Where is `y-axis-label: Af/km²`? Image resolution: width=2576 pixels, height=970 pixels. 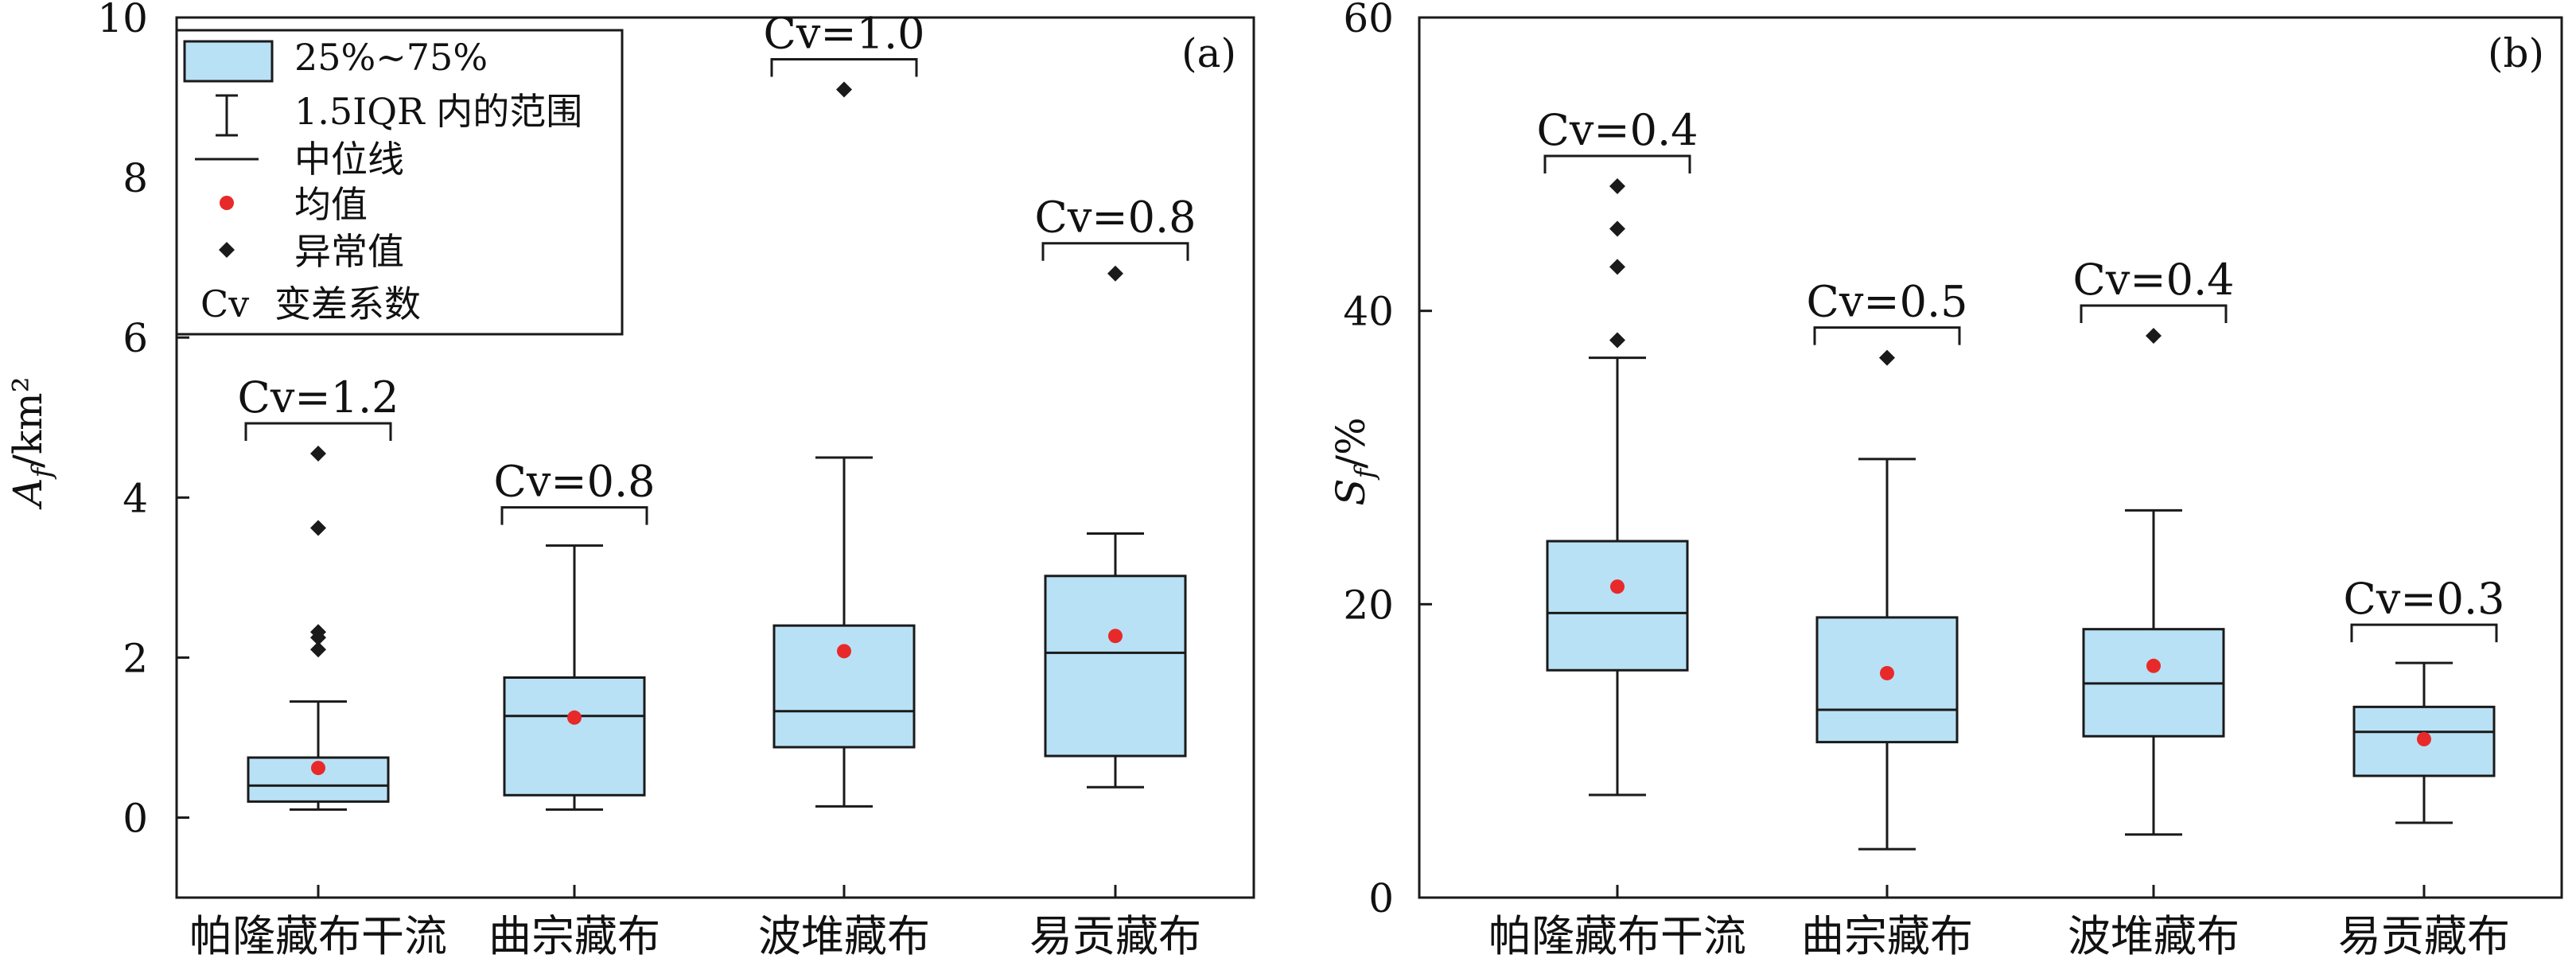 y-axis-label: Af/km² is located at coordinates (32, 443).